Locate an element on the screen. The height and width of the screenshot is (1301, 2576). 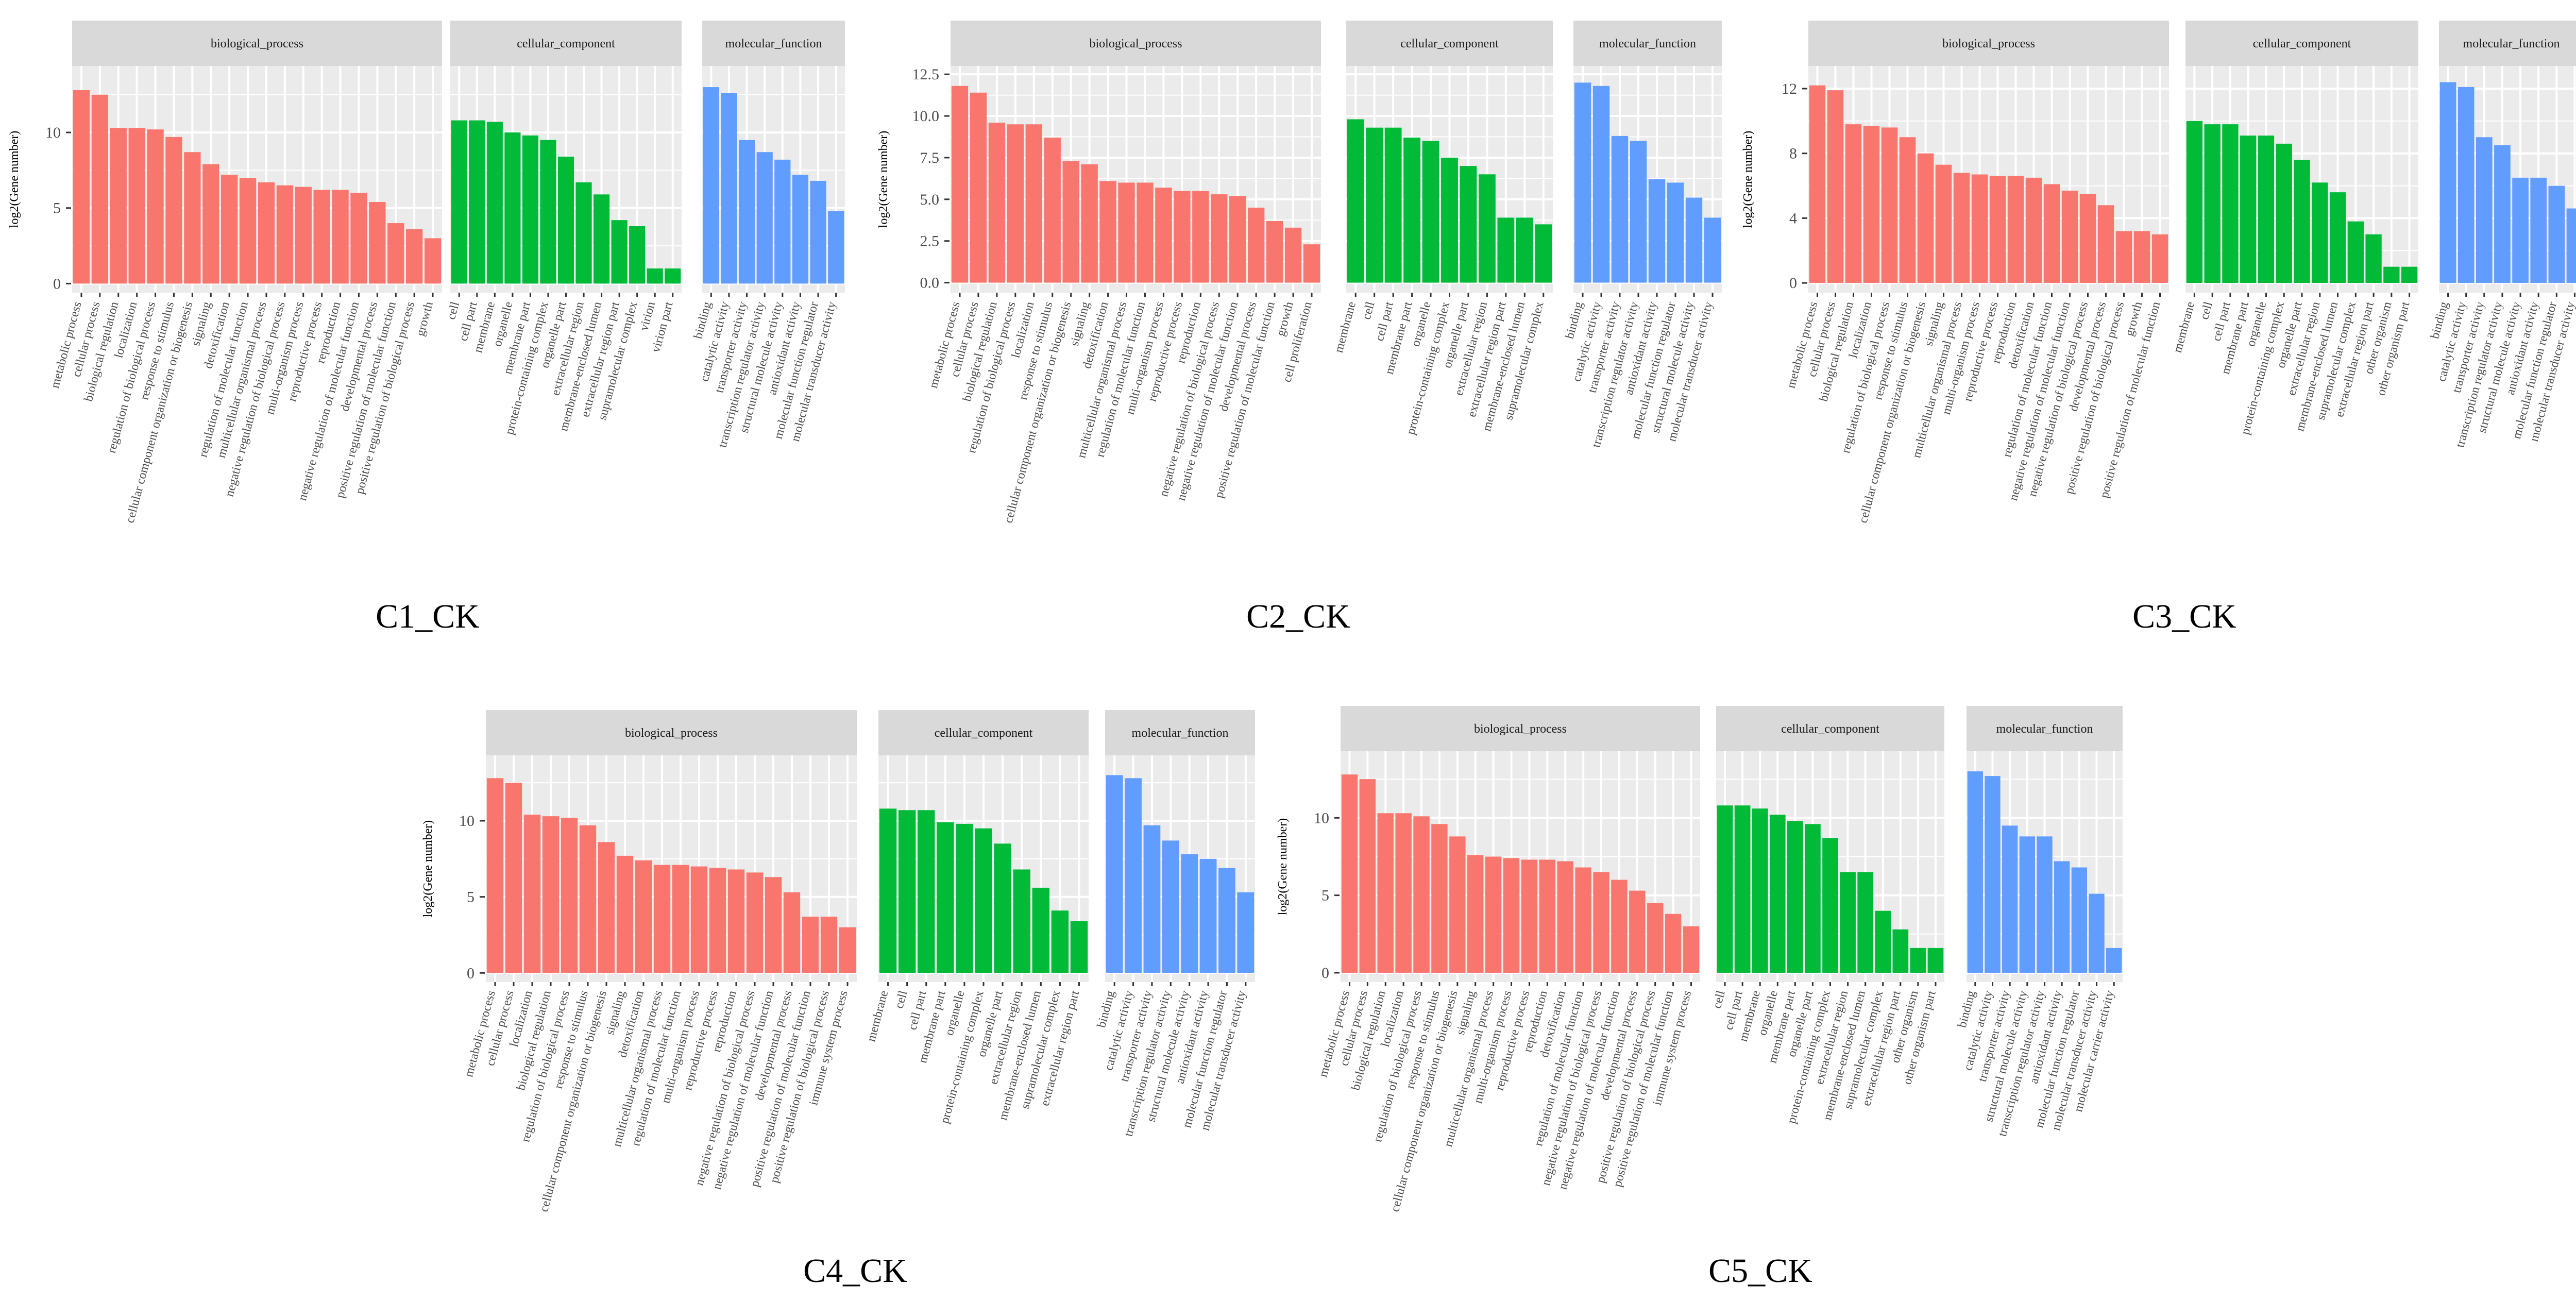
y-axis-label: log2(Gene number) is located at coordinates (1748, 179).